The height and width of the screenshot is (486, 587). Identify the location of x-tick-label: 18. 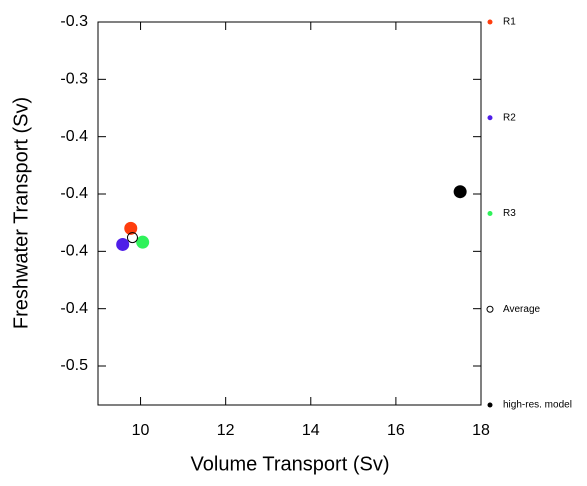
(481, 430).